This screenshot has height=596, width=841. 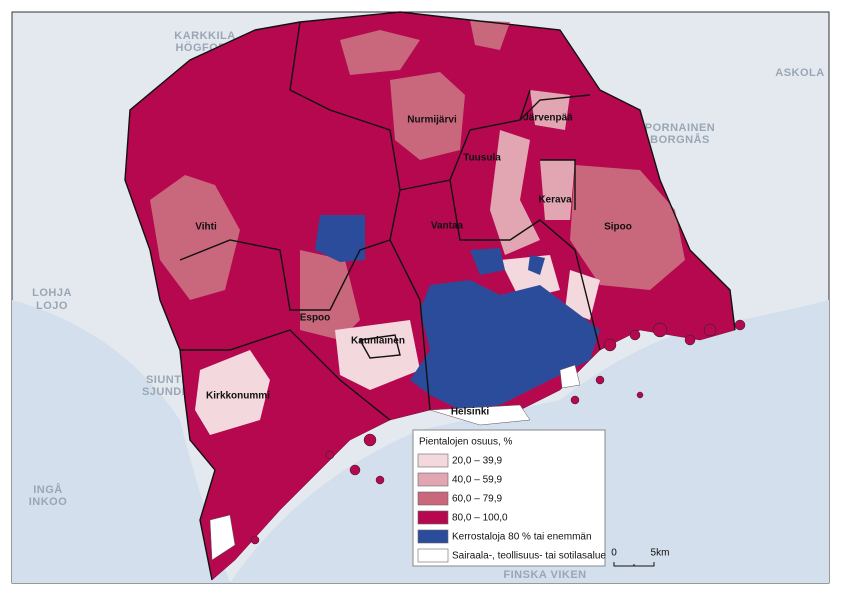 What do you see at coordinates (432, 120) in the screenshot?
I see `municipality-label: Nurmijärvi` at bounding box center [432, 120].